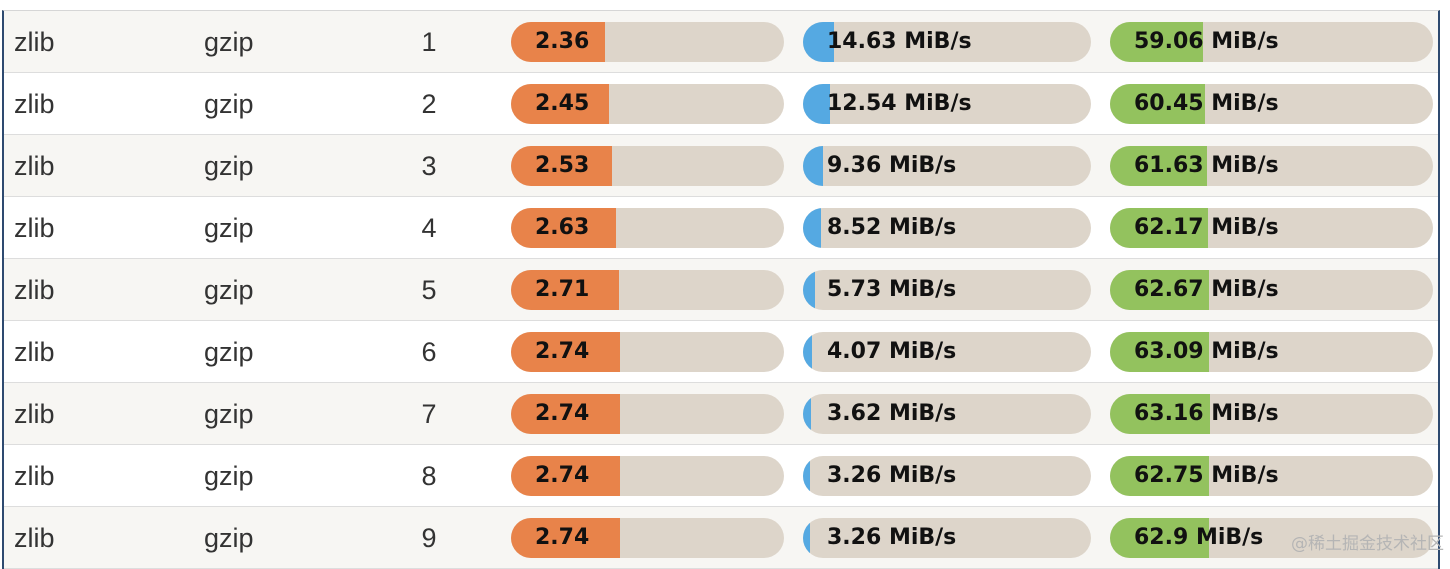 The width and height of the screenshot is (1450, 569). Describe the element at coordinates (647, 42) in the screenshot. I see `ratio-bar: 2.36` at that location.